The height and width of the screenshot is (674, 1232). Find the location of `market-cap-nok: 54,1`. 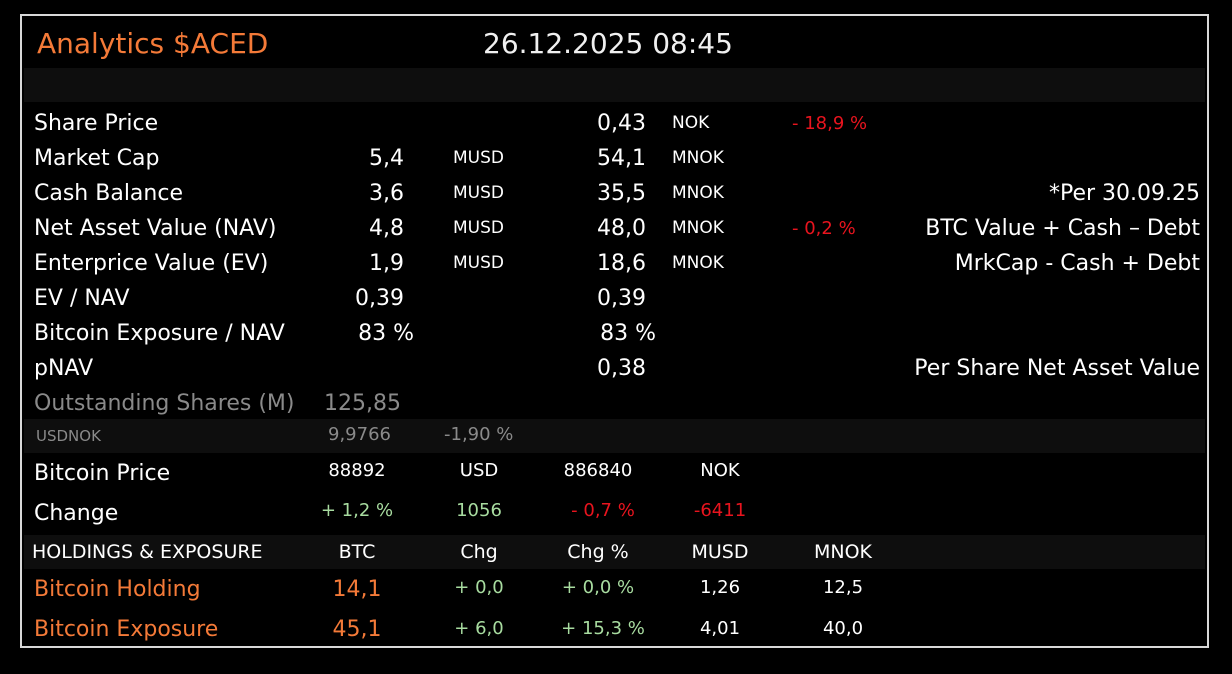

market-cap-nok: 54,1 is located at coordinates (621, 158).